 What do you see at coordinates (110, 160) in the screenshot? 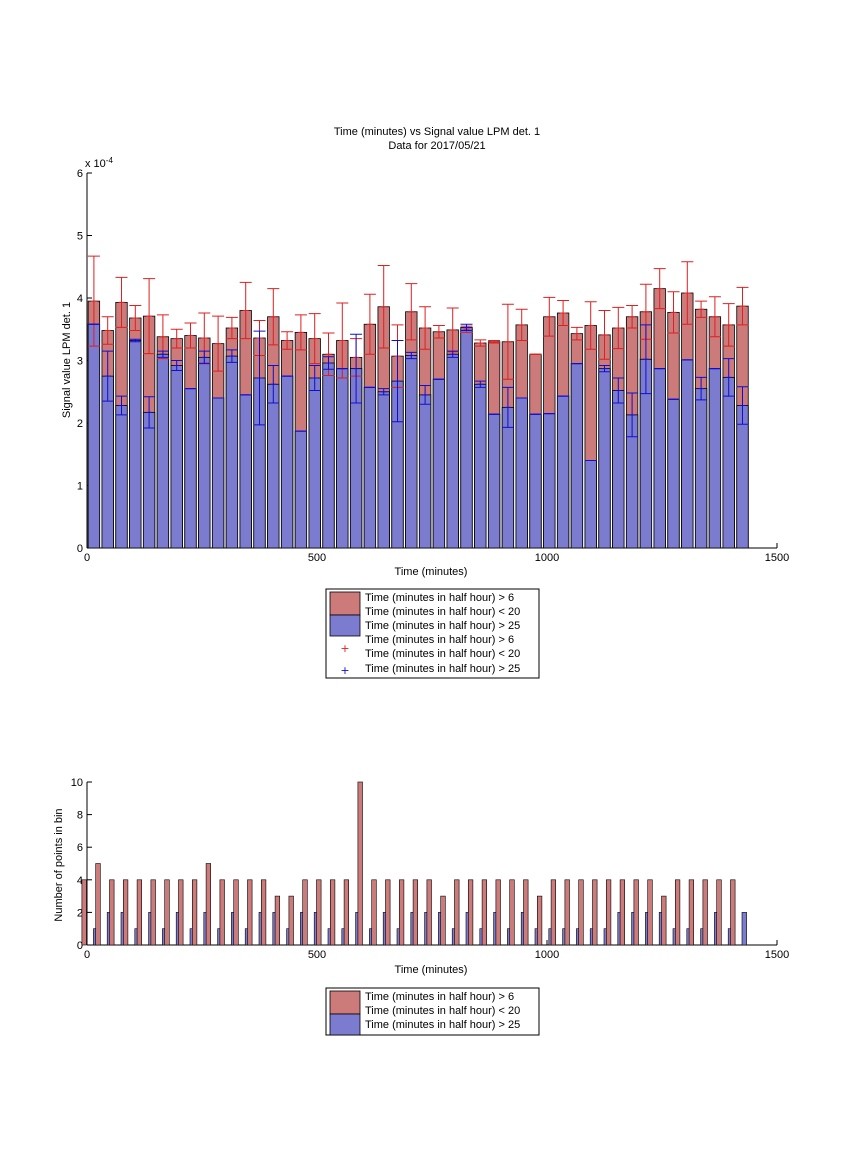
I see `chart1-exponent-power: -4` at bounding box center [110, 160].